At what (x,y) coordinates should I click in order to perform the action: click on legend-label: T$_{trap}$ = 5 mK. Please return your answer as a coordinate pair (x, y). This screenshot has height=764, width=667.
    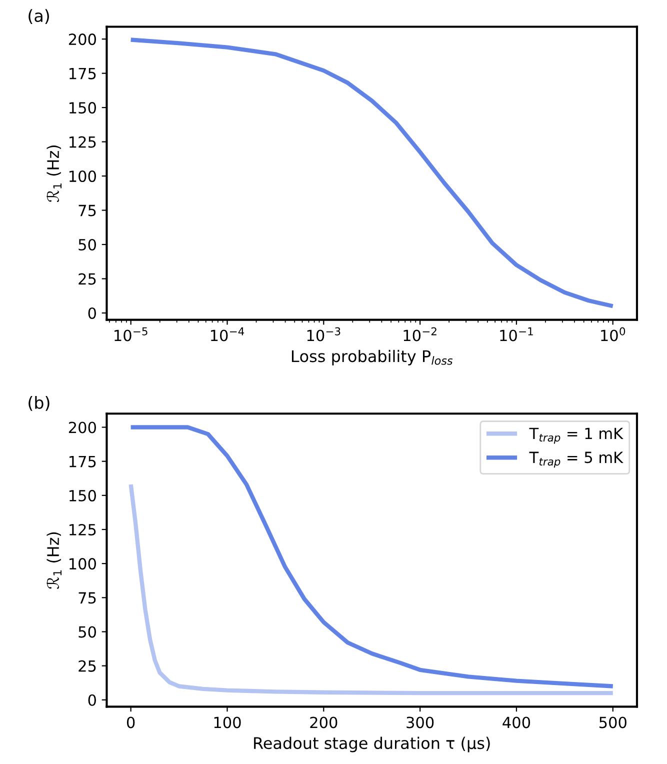
    Looking at the image, I should click on (576, 460).